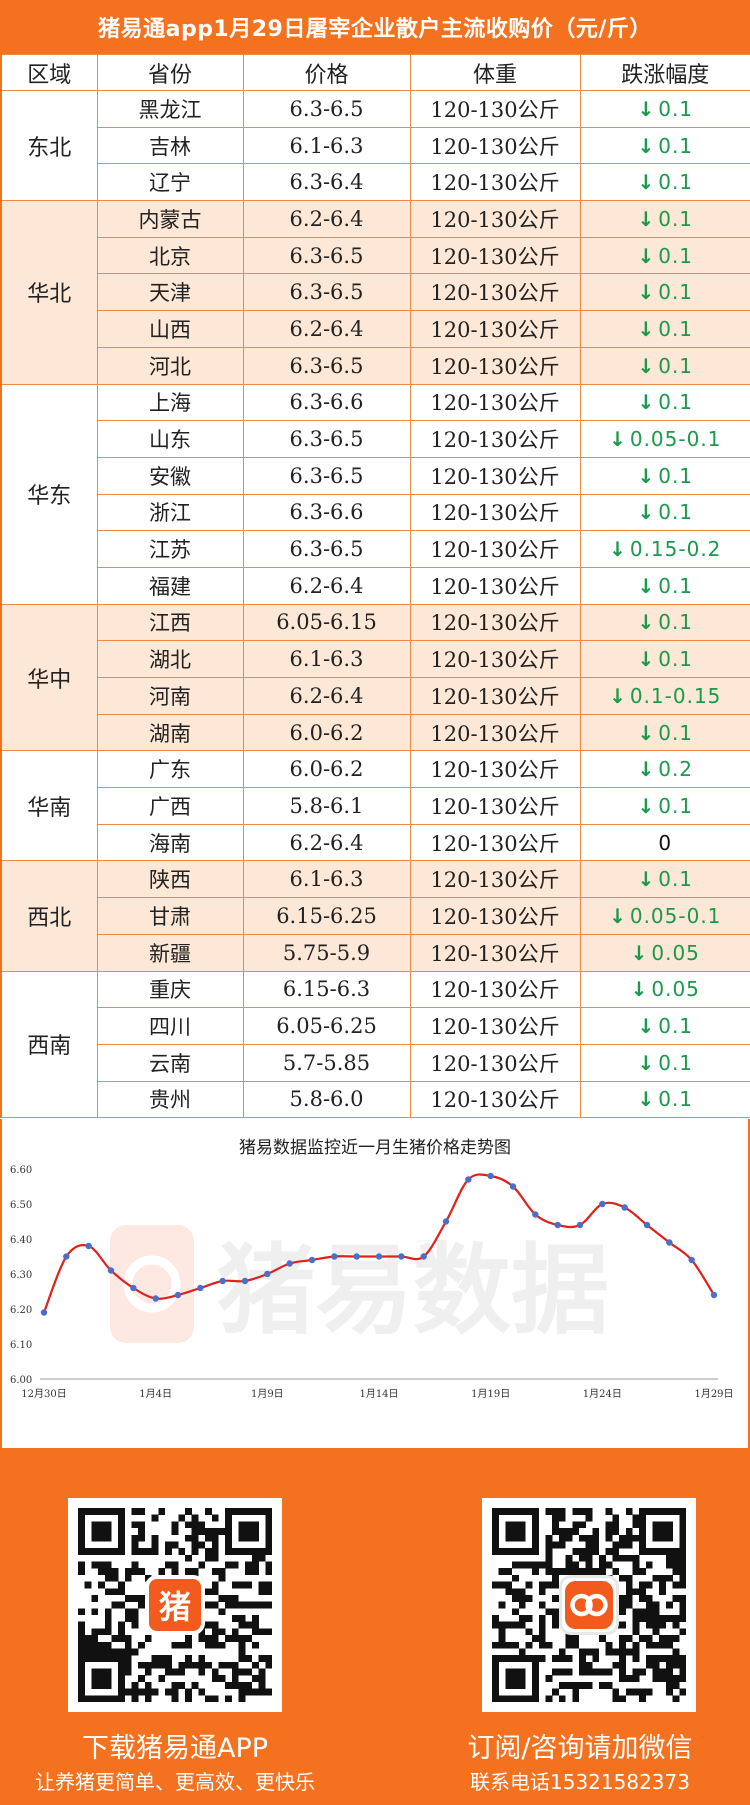  I want to click on x-tick-label: 1月14日, so click(378, 1394).